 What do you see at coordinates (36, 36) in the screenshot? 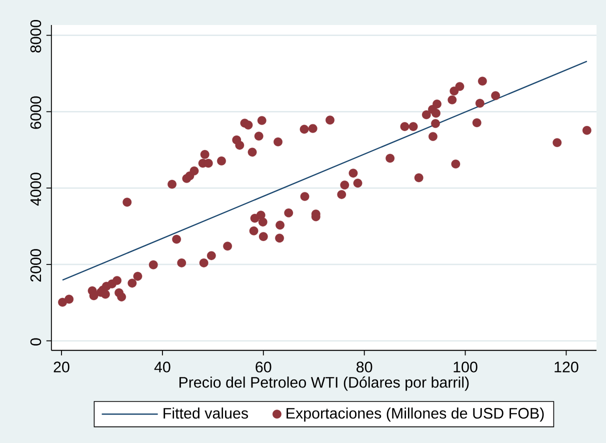
I see `y-tick-label: 8000` at bounding box center [36, 36].